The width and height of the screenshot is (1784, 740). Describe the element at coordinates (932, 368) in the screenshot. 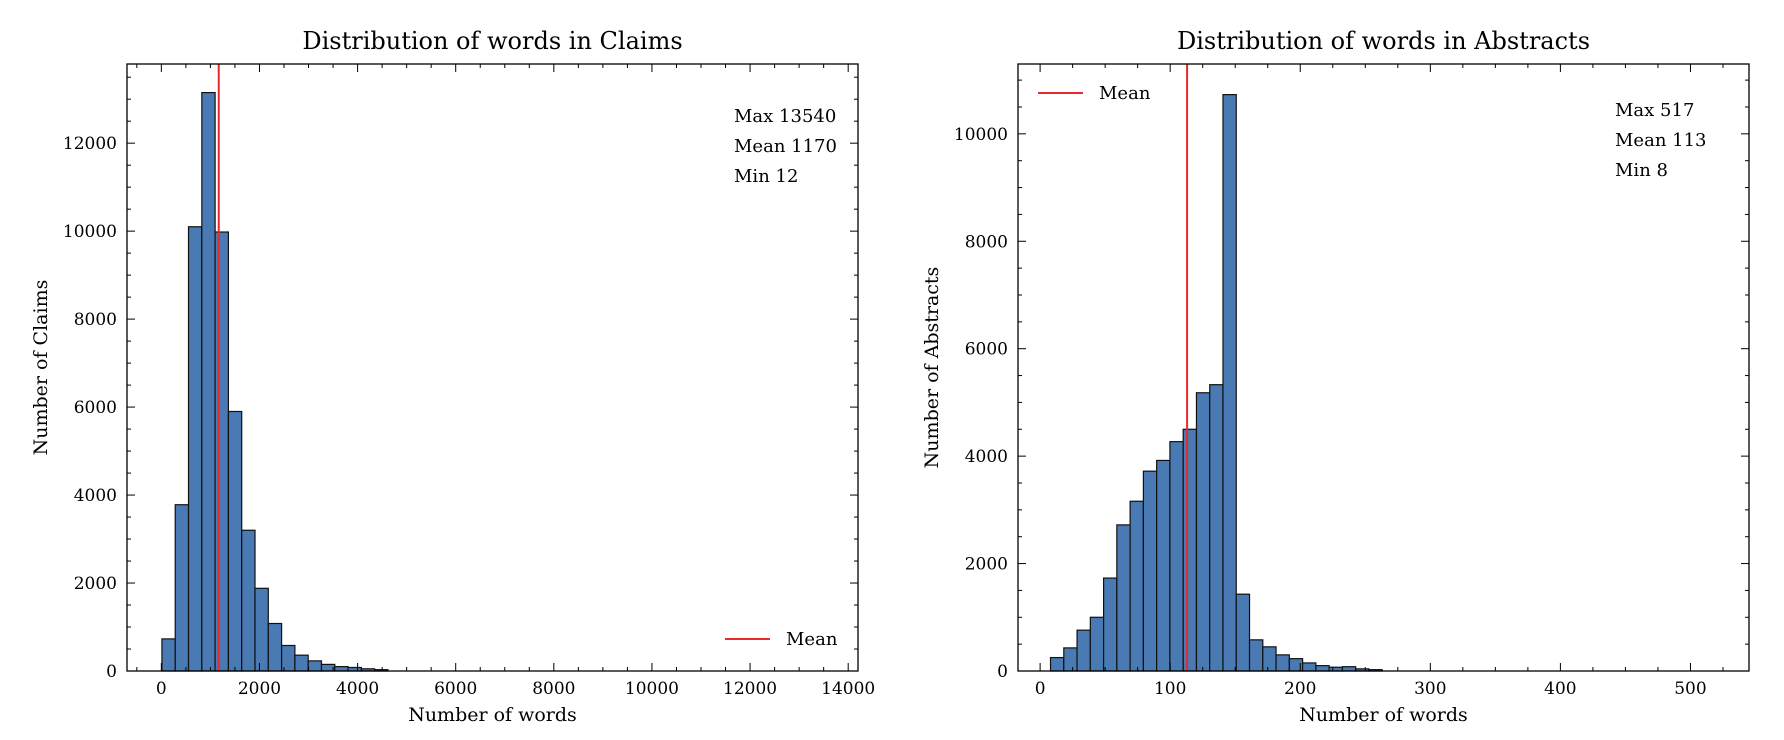

I see `y-axis-label: Number of Abstracts` at that location.